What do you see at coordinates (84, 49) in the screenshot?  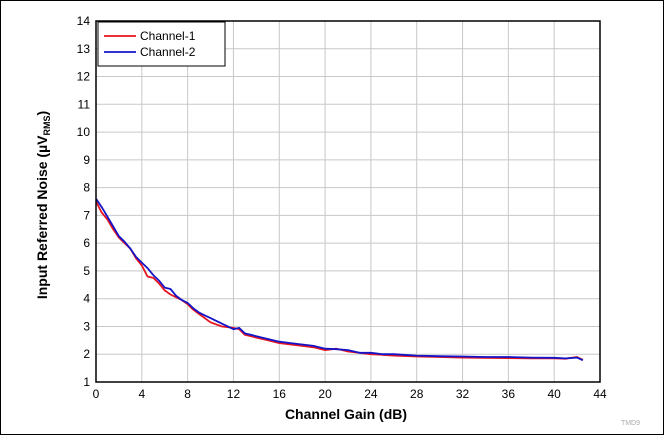 I see `y-tick-label: 13` at bounding box center [84, 49].